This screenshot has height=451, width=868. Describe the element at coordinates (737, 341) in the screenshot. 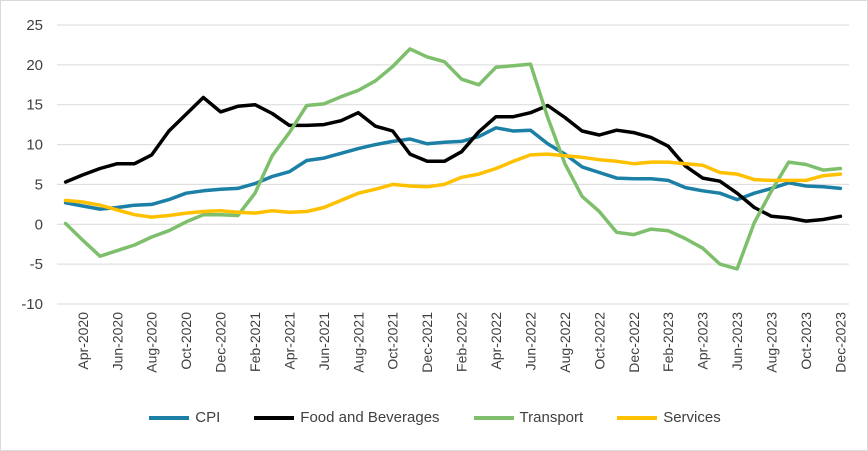

I see `x-tick-label: Jun-2023` at that location.